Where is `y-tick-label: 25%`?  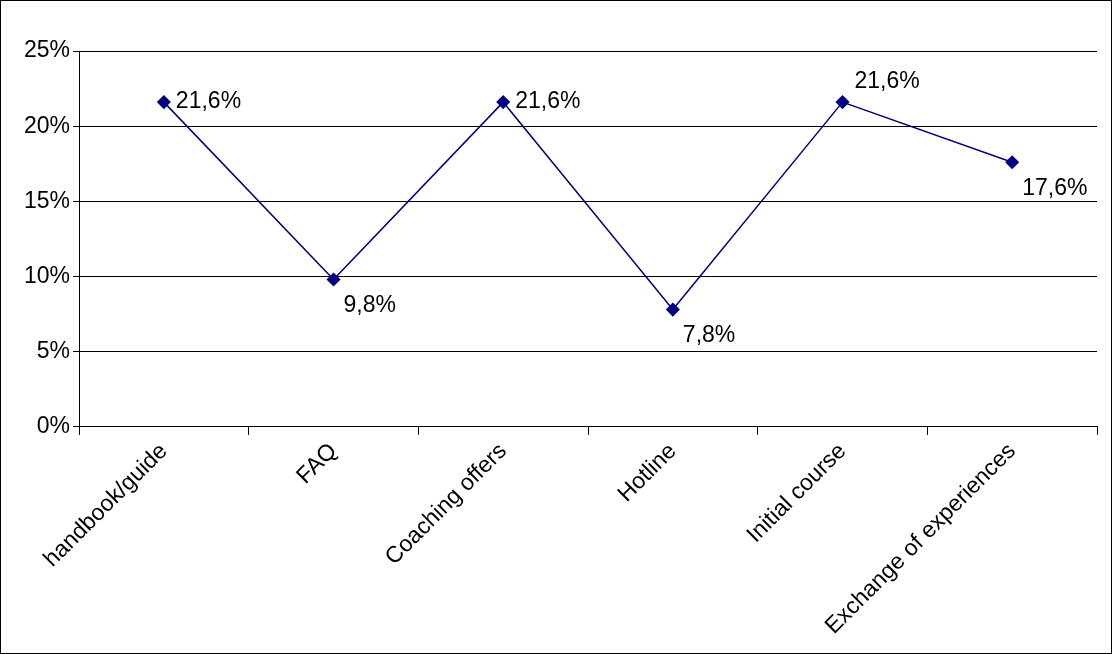 y-tick-label: 25% is located at coordinates (47, 49).